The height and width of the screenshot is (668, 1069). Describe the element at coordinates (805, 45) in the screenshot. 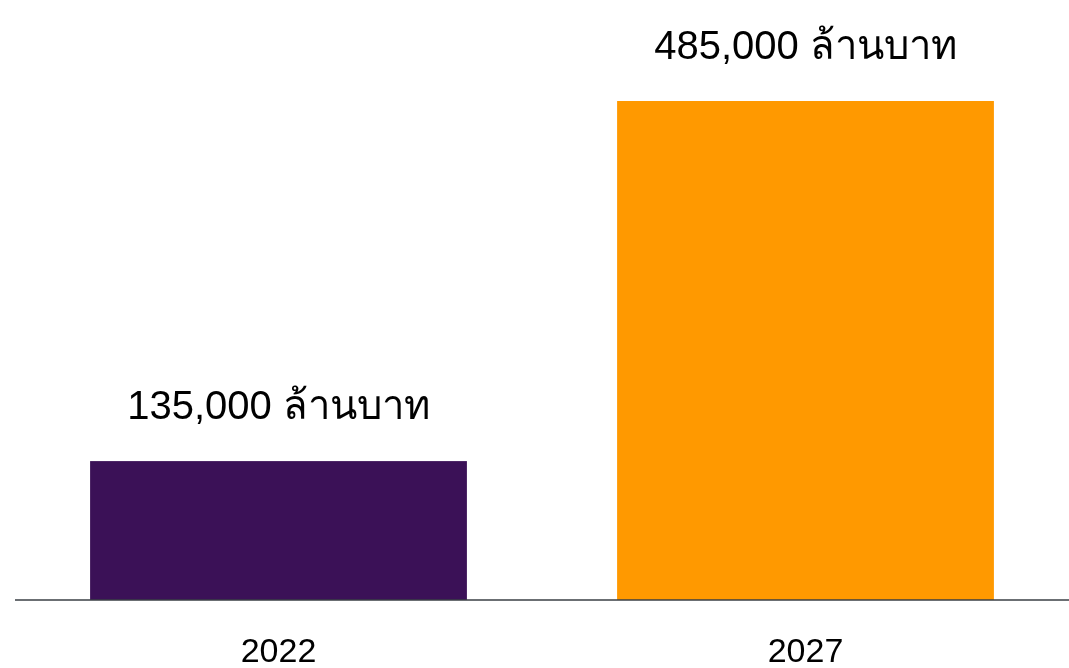

I see `data-label: 485,000 ล้านบาท` at that location.